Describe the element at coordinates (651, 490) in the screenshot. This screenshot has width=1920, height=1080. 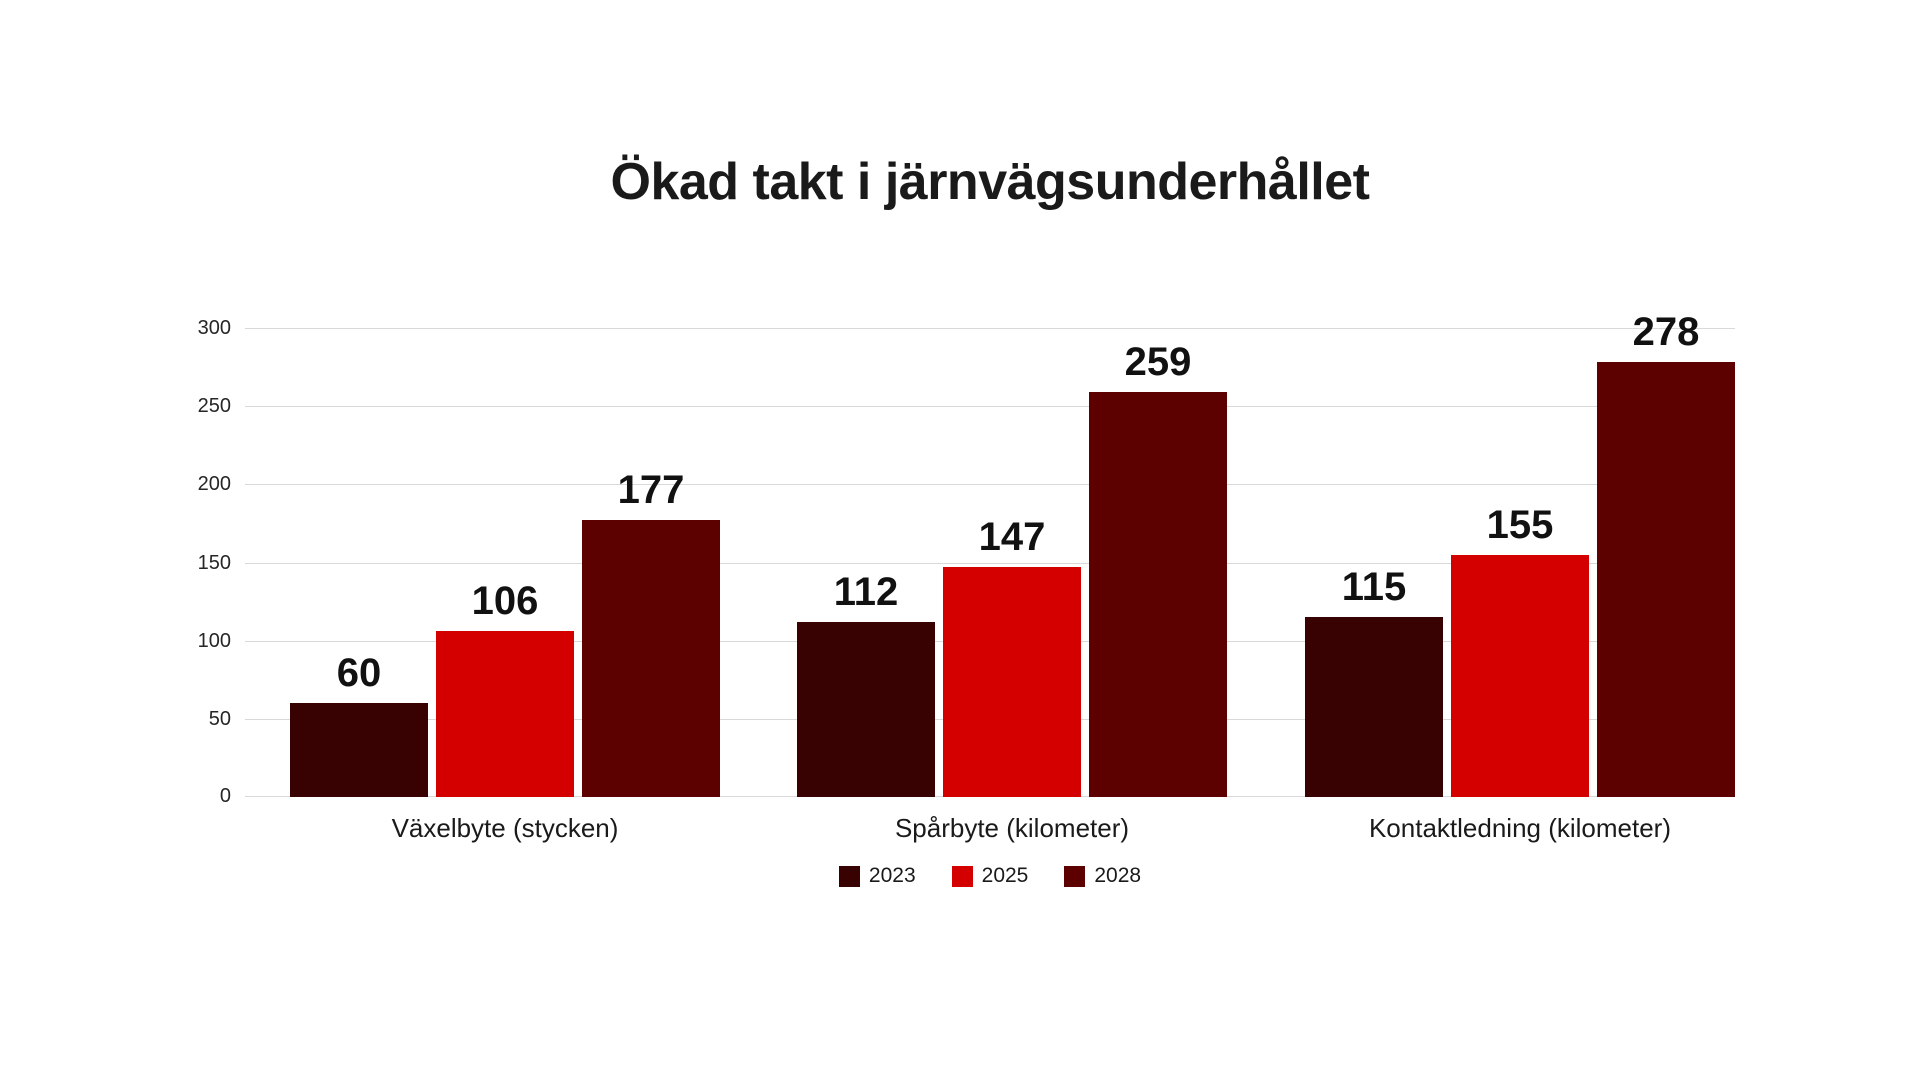
I see `value-label-2028-1: 177` at that location.